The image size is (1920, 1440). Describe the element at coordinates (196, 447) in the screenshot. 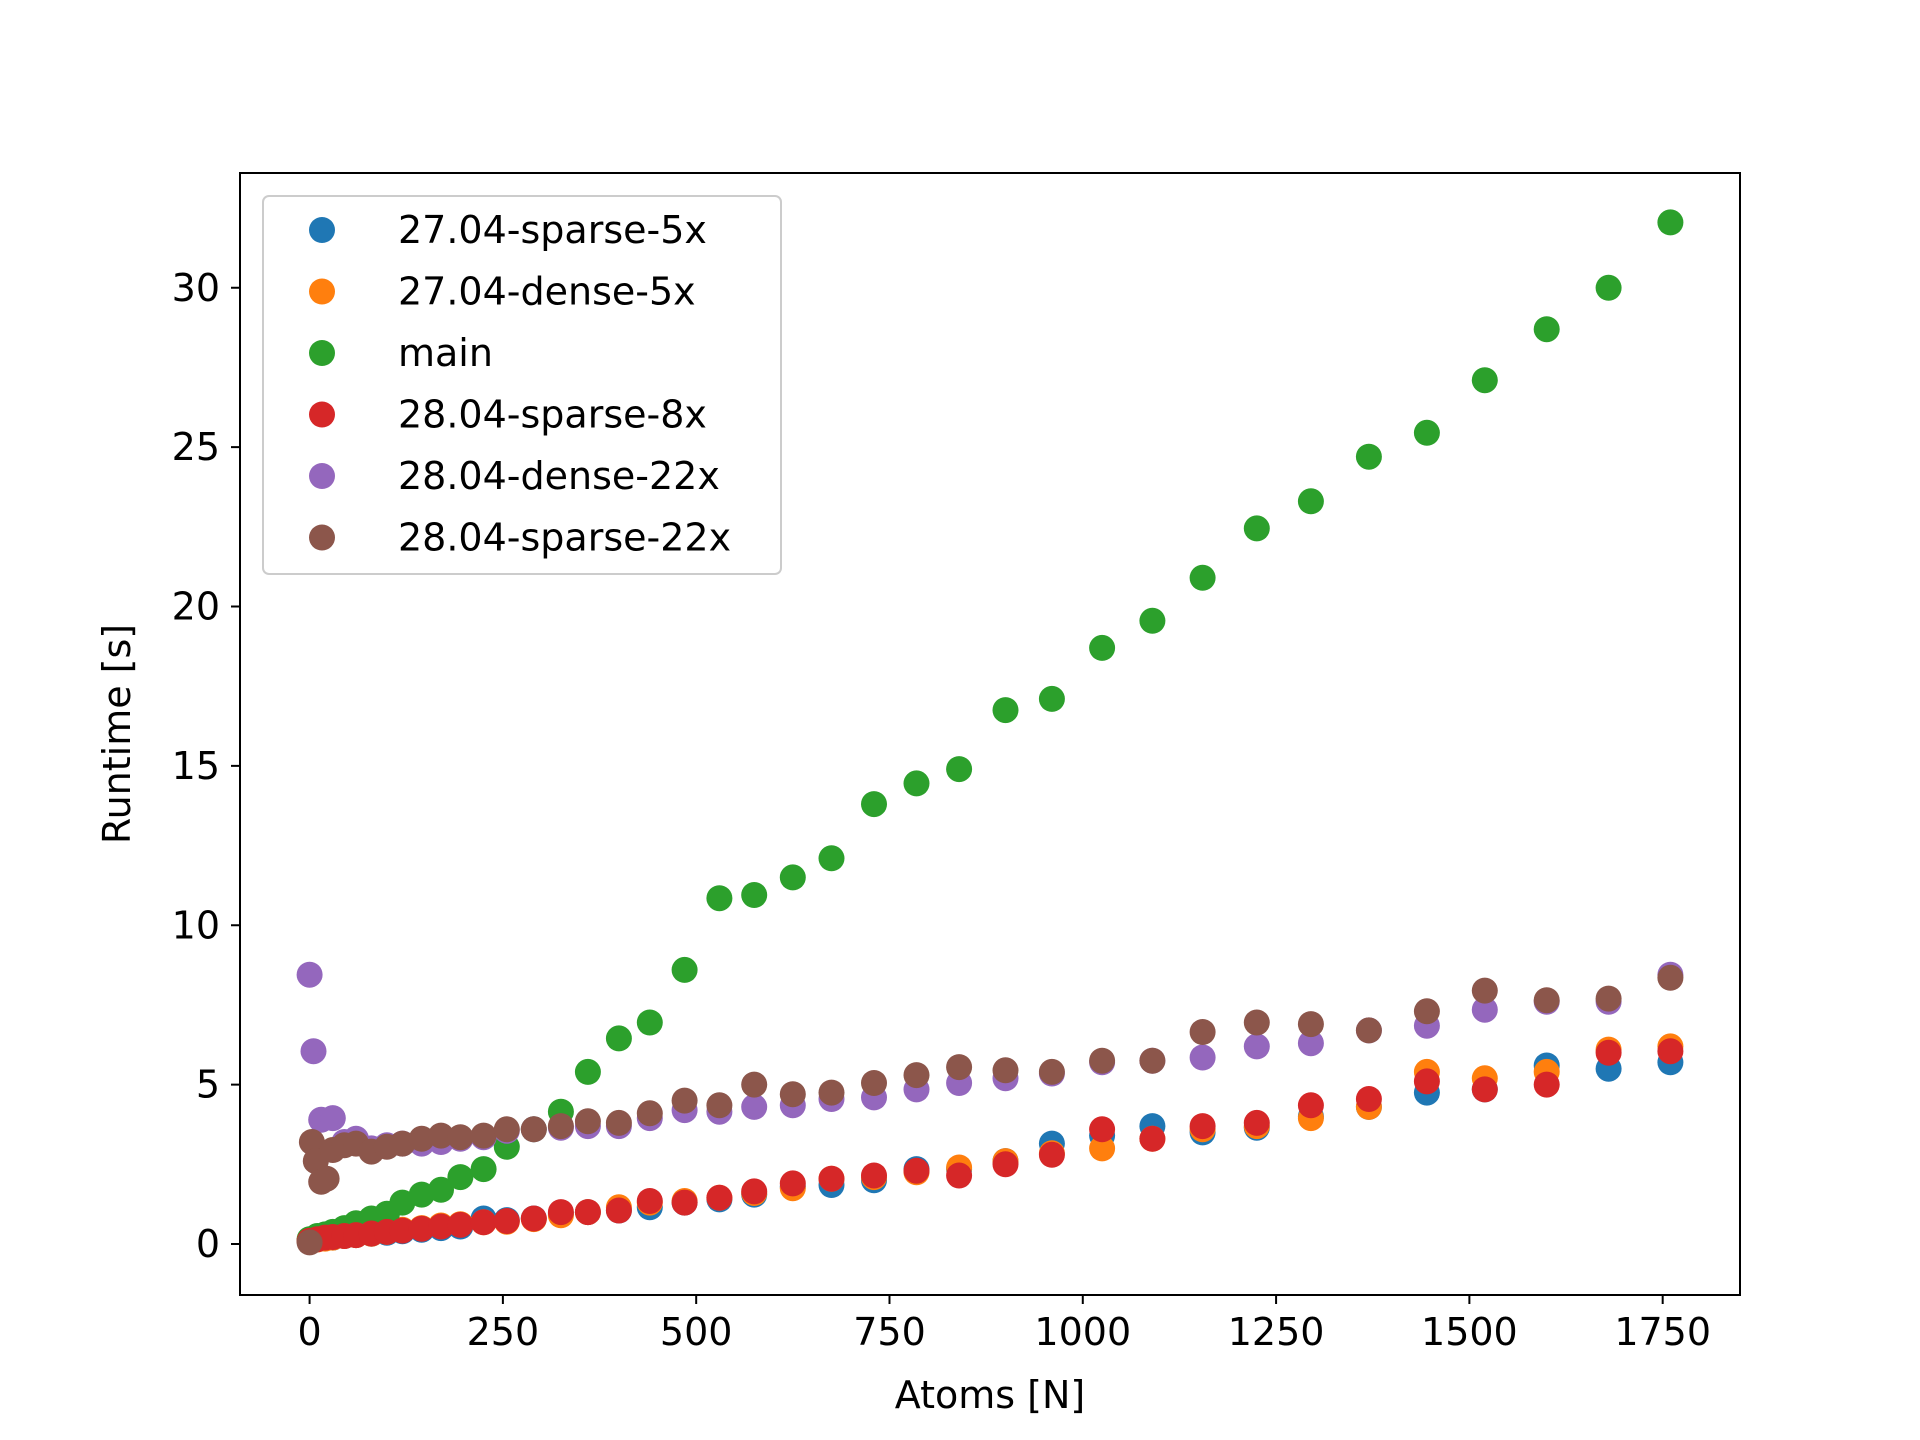

I see `y-tick-label: 25` at that location.